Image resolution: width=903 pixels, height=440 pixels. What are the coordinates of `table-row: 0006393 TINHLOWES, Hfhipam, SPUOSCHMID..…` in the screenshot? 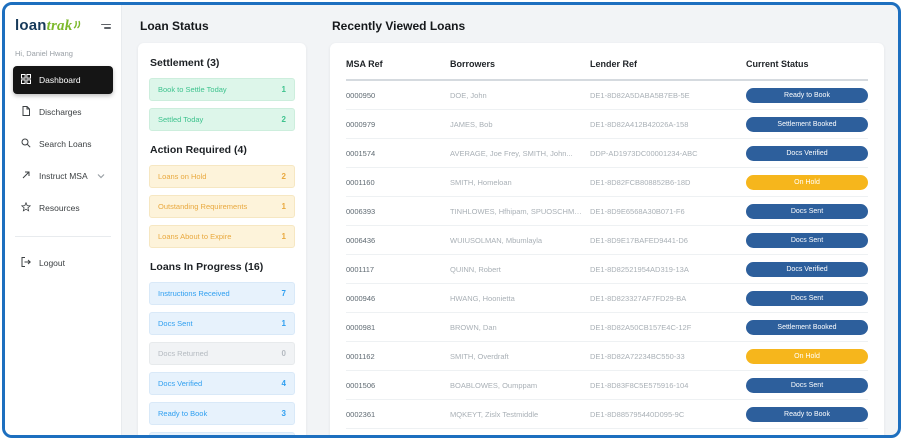 It's located at (607, 211).